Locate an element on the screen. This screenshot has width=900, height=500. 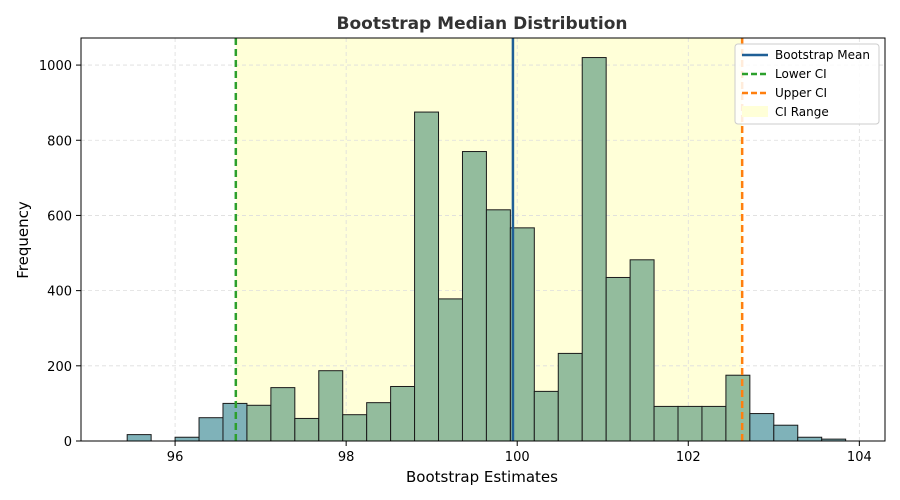
y-tick-label: 600 is located at coordinates (59, 216).